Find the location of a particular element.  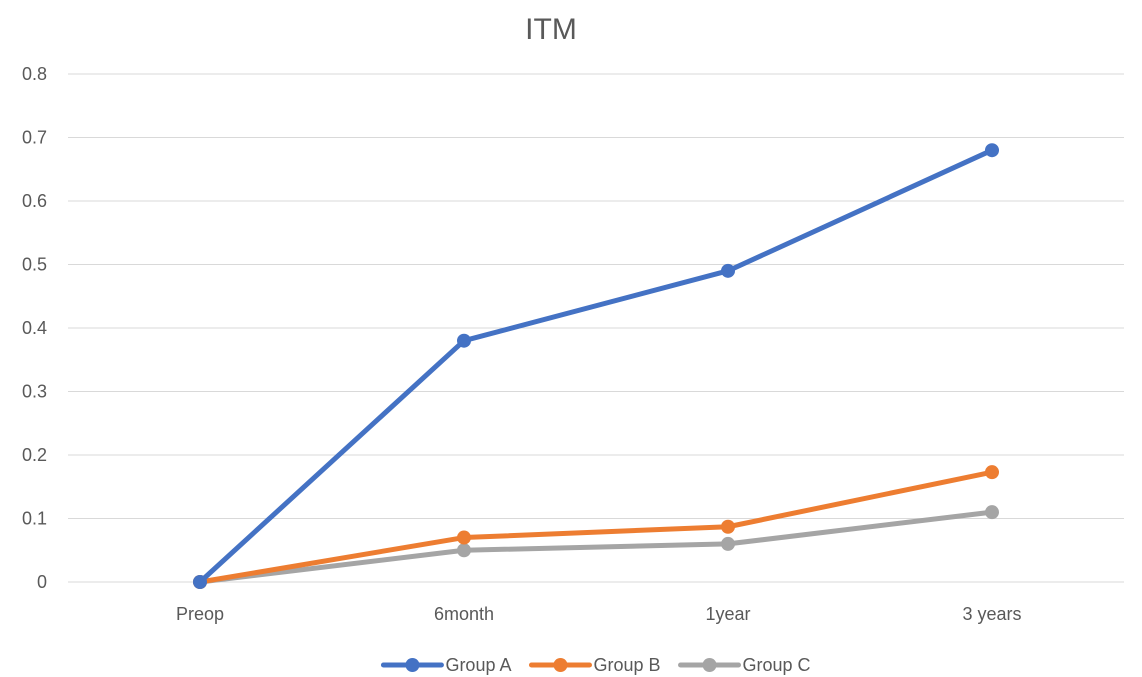

y-tick-label: 0.3 is located at coordinates (34, 392).